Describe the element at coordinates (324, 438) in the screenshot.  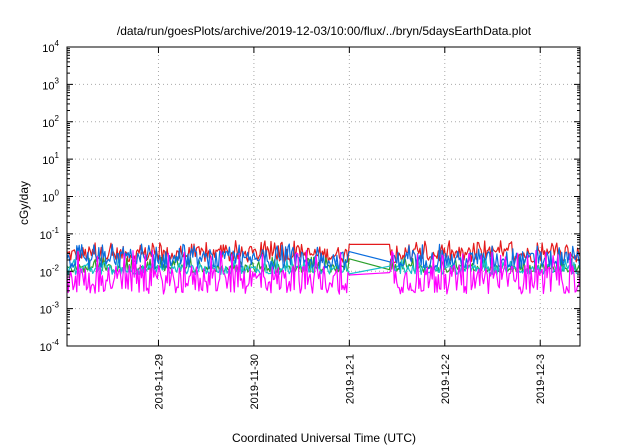
I see `x-axis-label: Coordinated Universal Time (UTC)` at that location.